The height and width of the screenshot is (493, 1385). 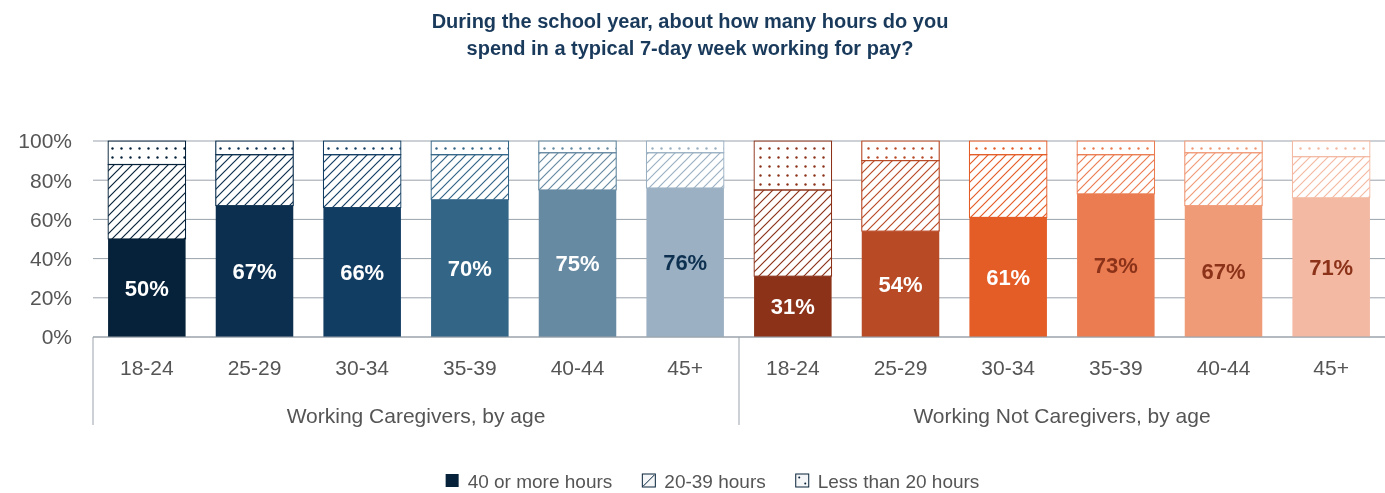 What do you see at coordinates (56, 337) in the screenshot?
I see `y-tick-label: 0%` at bounding box center [56, 337].